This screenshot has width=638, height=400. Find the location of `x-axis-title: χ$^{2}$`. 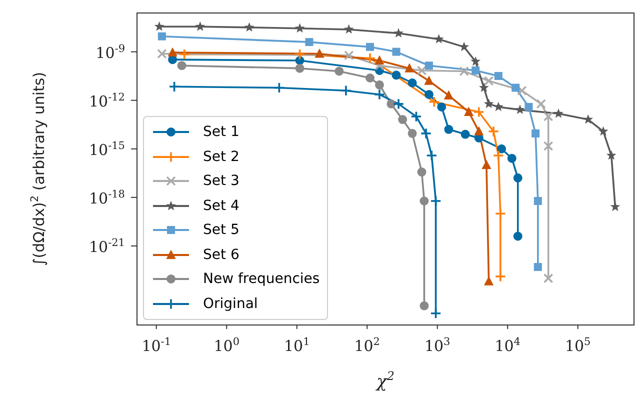

x-axis-title: χ$^{2}$ is located at coordinates (385, 380).